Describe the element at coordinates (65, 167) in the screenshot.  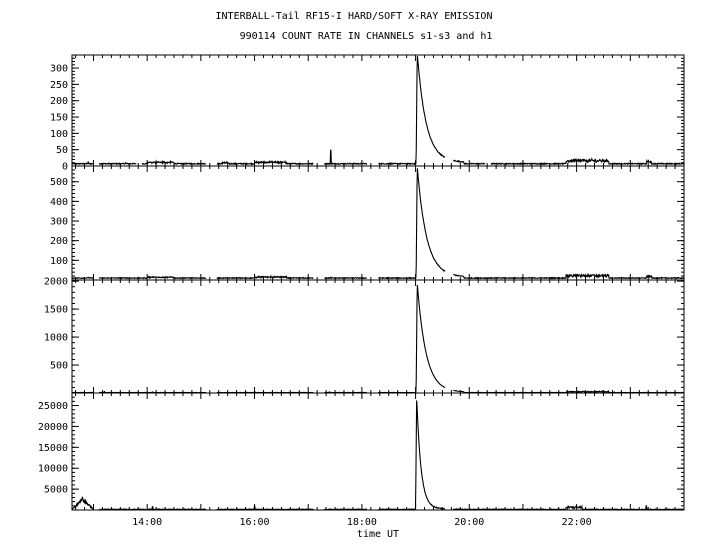
I see `panel-1-y-tick-label: 0` at that location.